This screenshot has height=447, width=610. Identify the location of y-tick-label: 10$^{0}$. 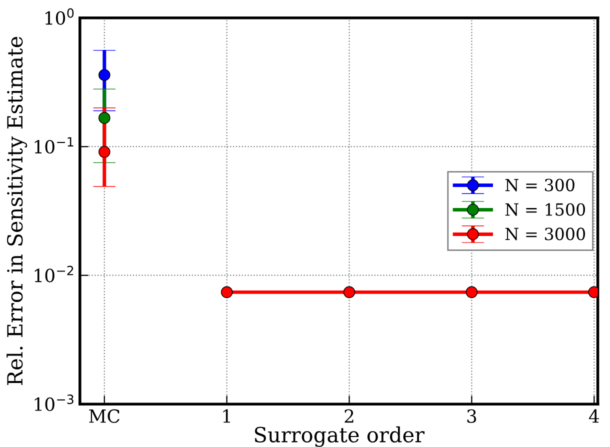
(59, 16).